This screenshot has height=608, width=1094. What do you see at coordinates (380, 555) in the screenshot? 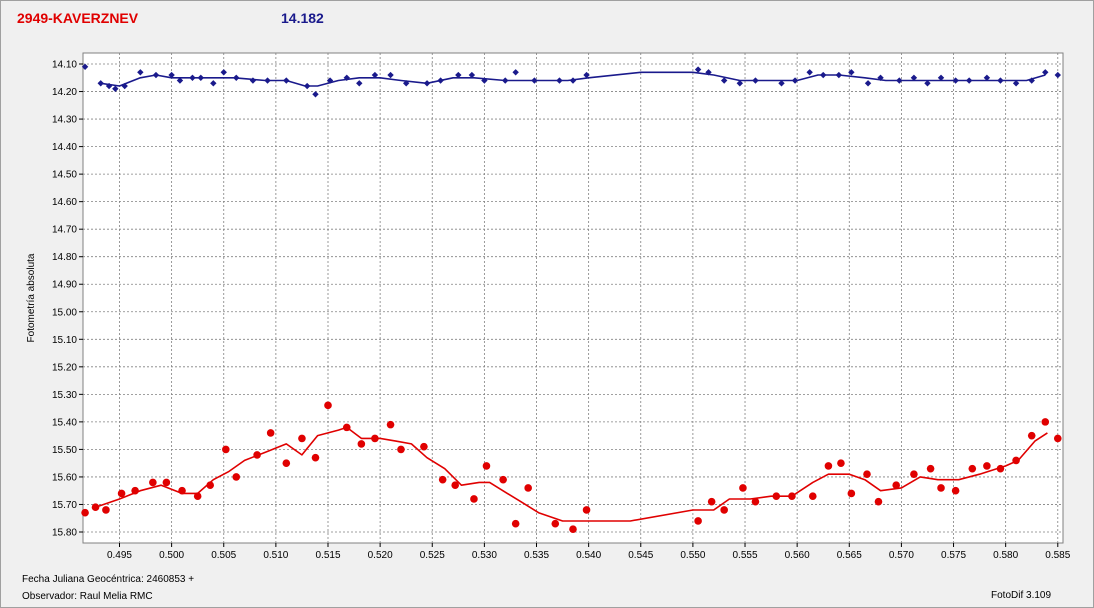
I see `x-tick-label: 0.520` at bounding box center [380, 555].